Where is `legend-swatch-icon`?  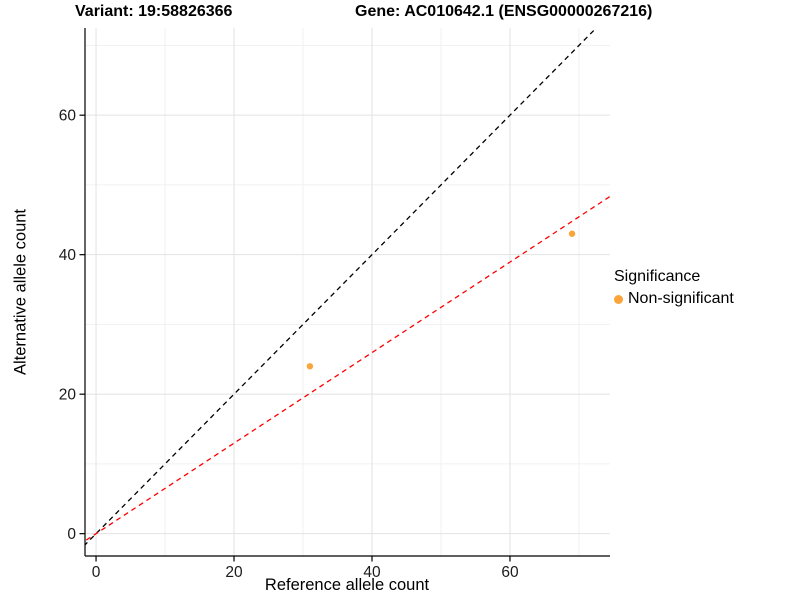 legend-swatch-icon is located at coordinates (618, 299).